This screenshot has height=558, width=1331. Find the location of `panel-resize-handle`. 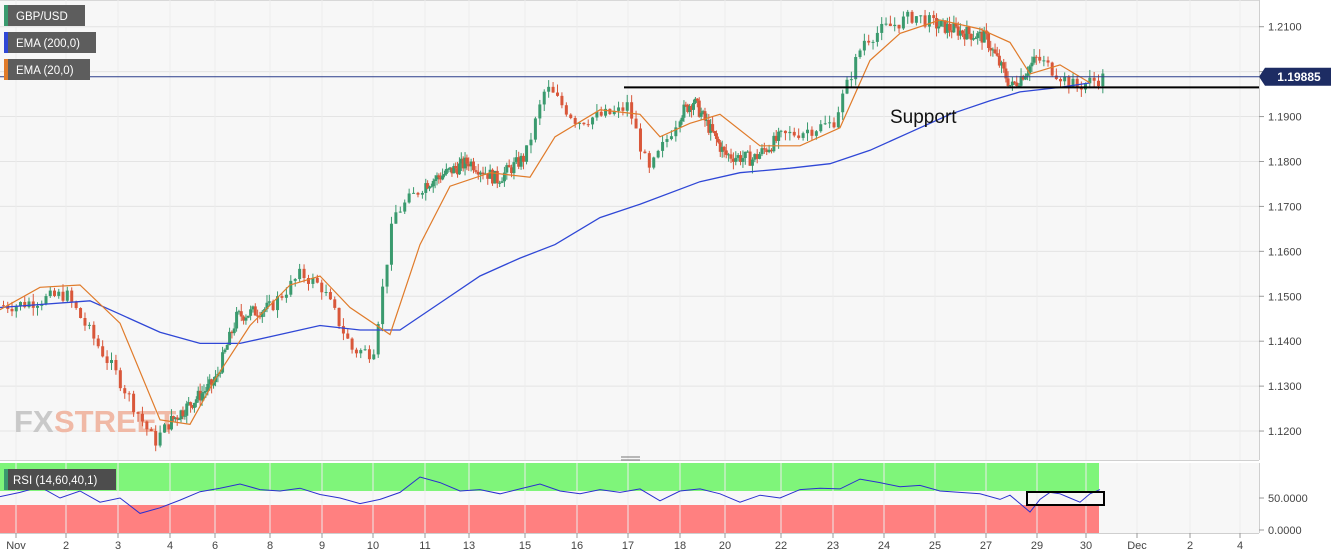

panel-resize-handle is located at coordinates (630, 458).